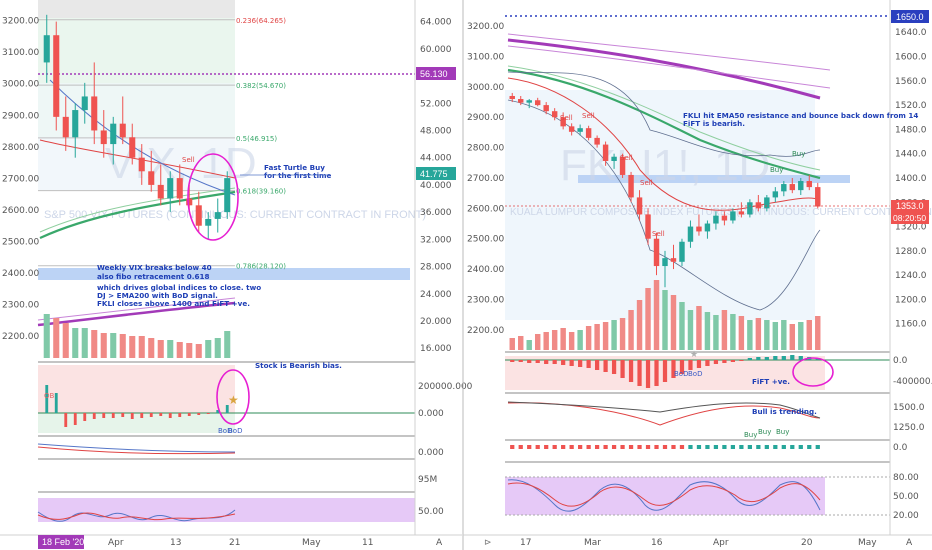 This screenshot has height=550, width=932. I want to click on fkli-xtick-apr: Apr, so click(721, 543).